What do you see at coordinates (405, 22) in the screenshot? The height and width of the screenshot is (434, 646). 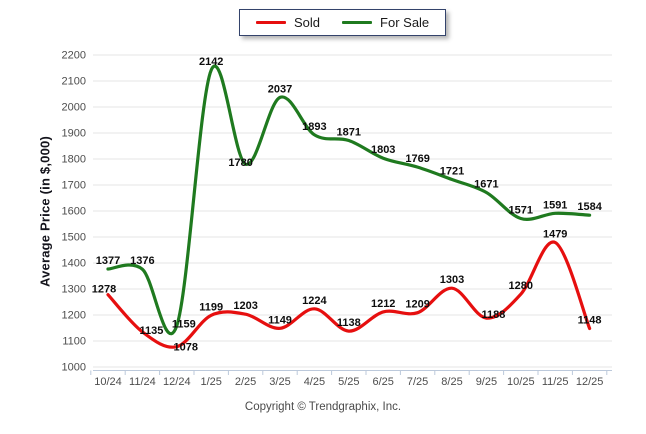 I see `legend-label-for-sale: For Sale` at bounding box center [405, 22].